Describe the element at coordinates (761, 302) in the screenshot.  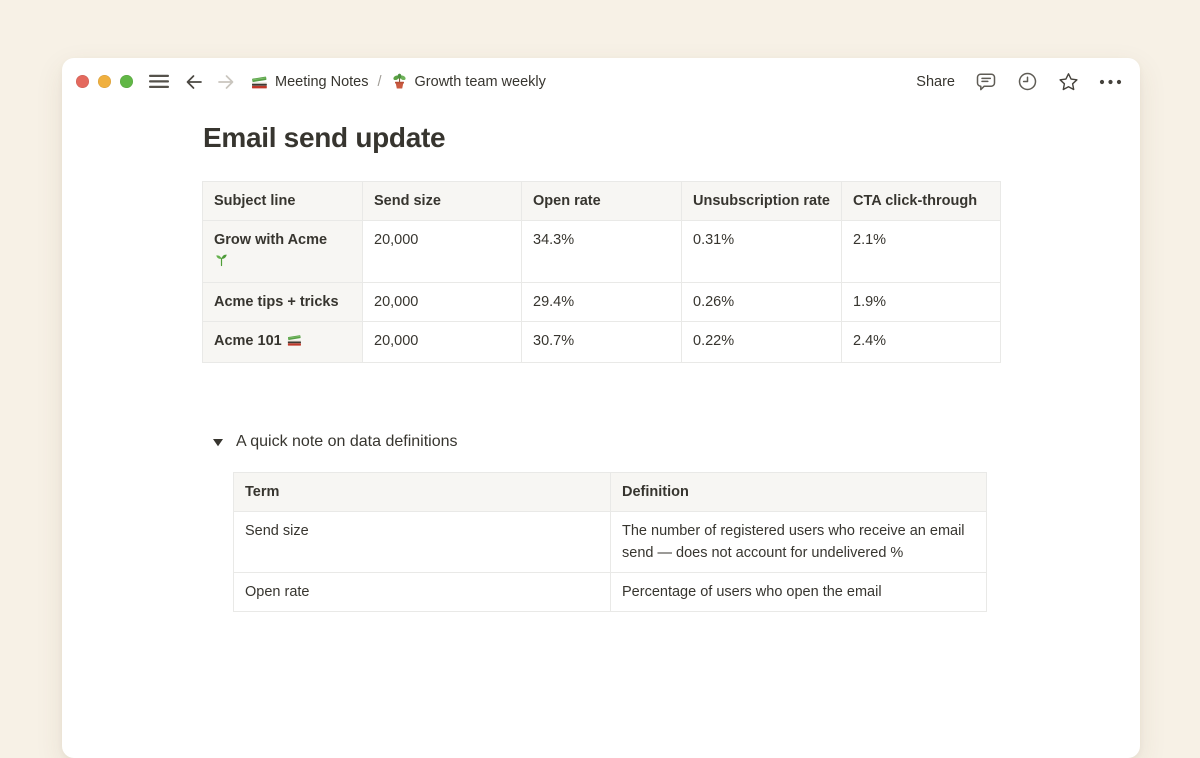
I see `cell-unsub-rate: 0.26%` at that location.